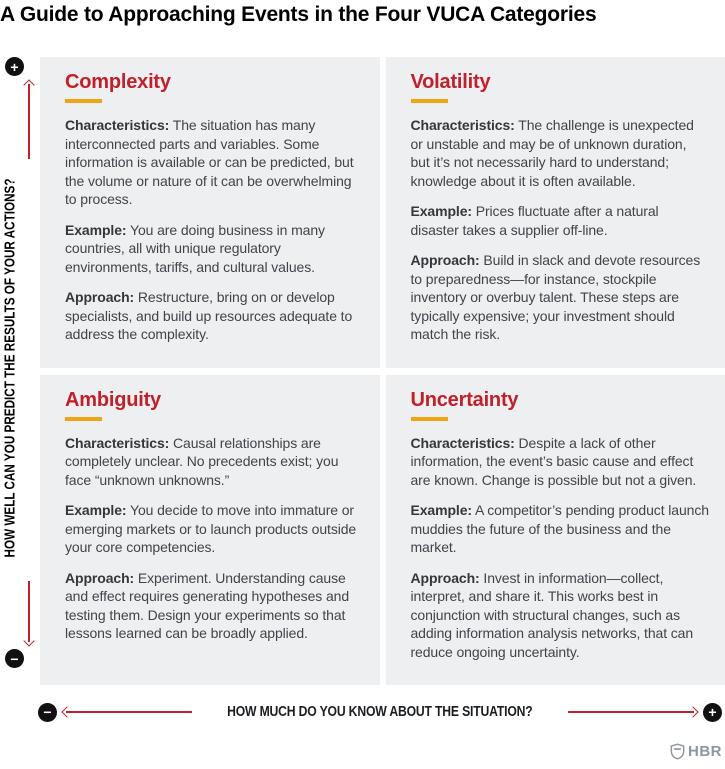 The width and height of the screenshot is (725, 769). I want to click on up-arrow-icon, so click(29, 119).